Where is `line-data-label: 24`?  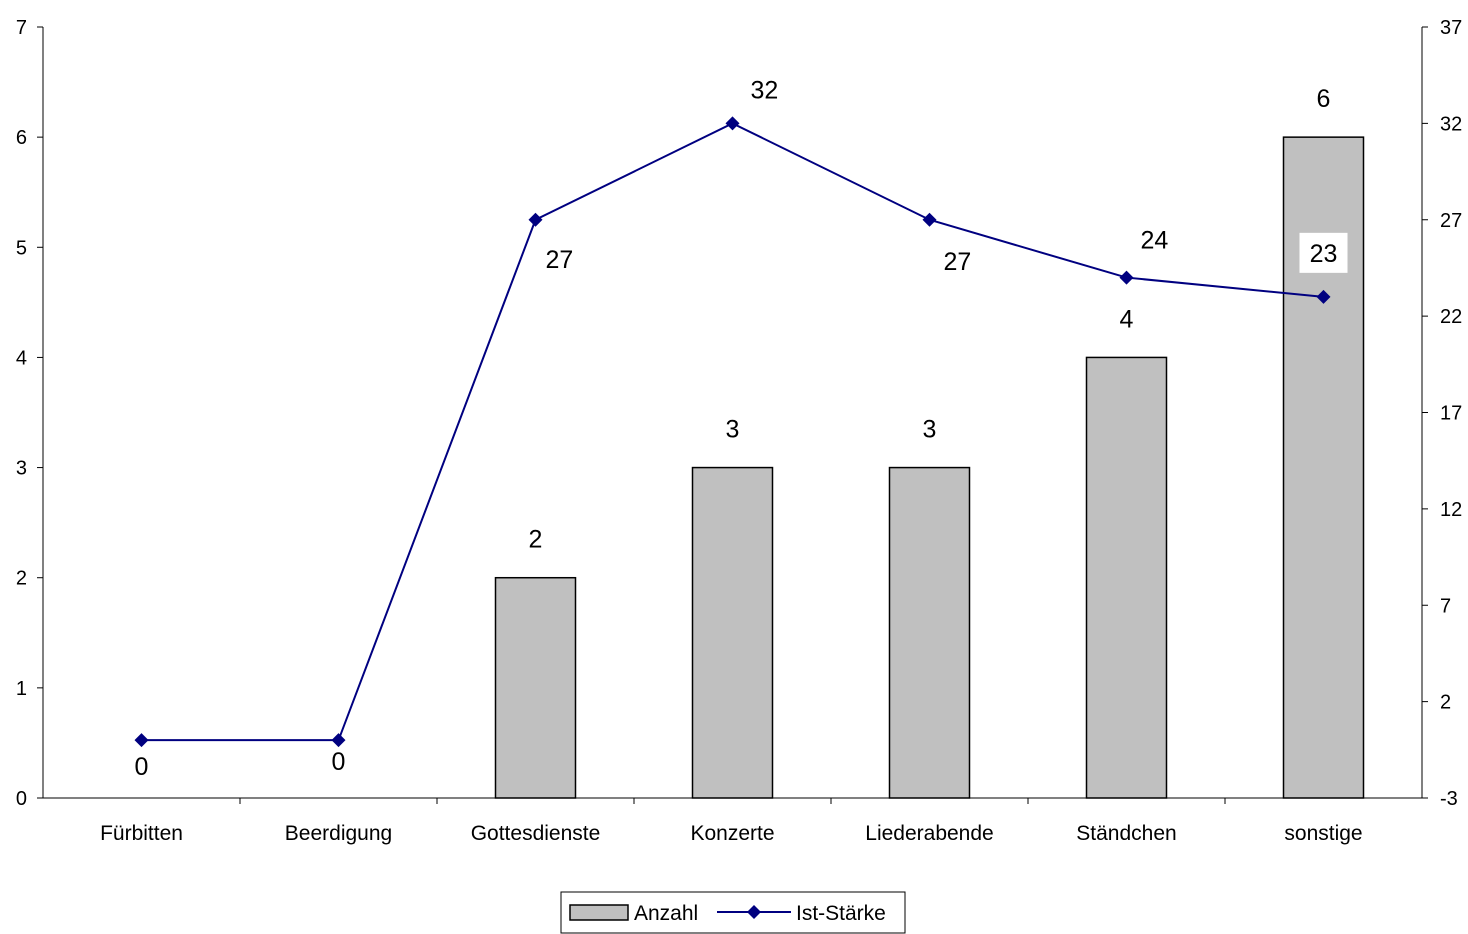 line-data-label: 24 is located at coordinates (1155, 241).